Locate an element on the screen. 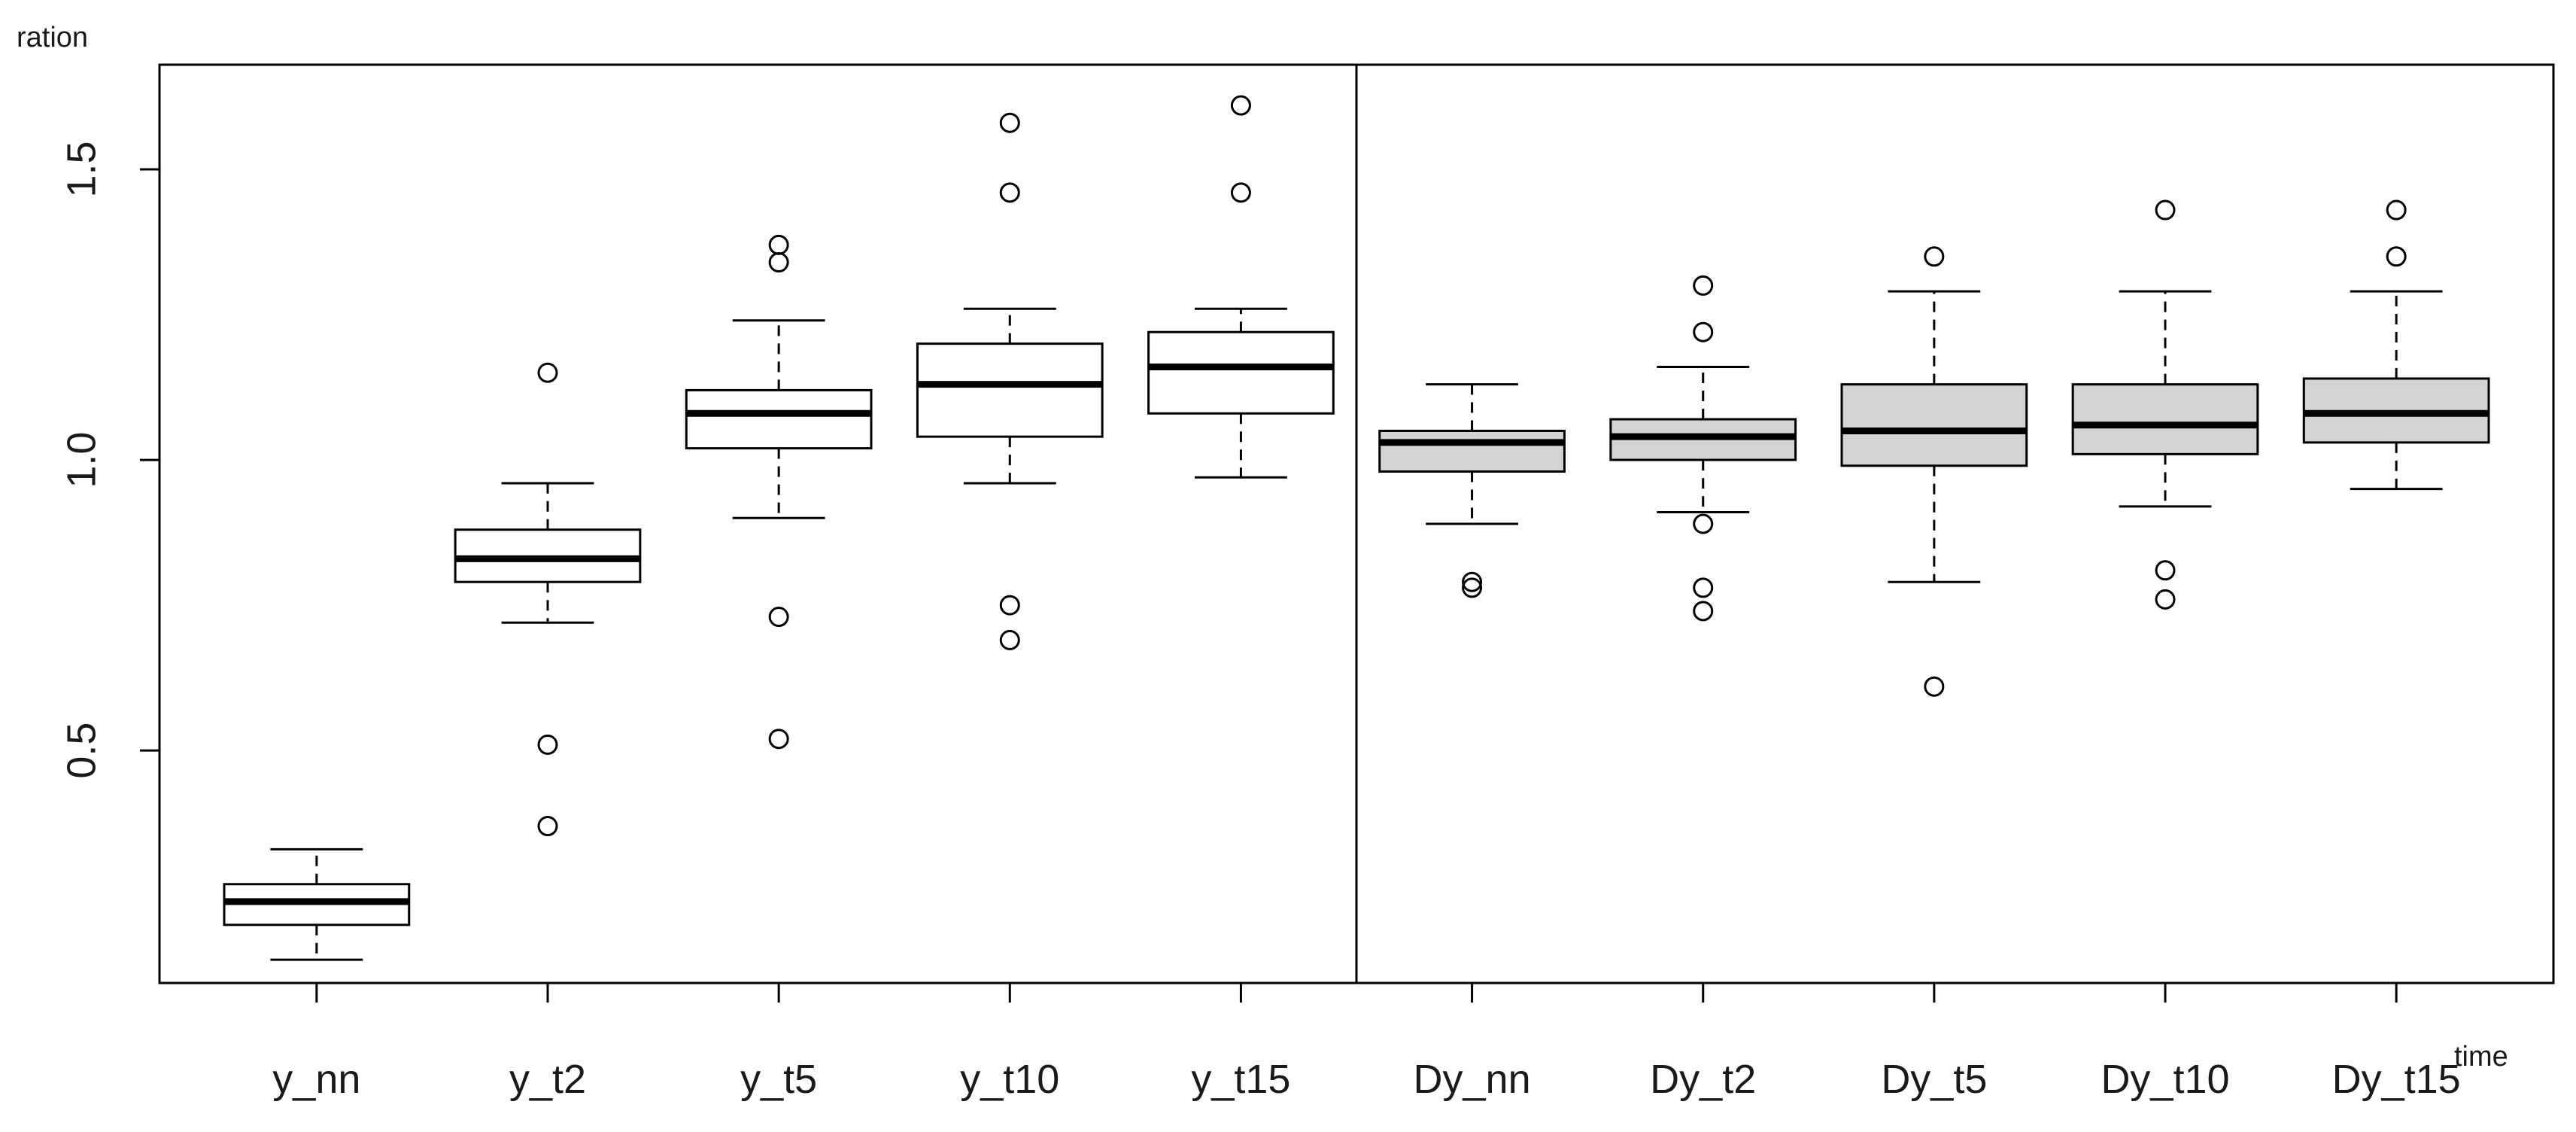  x-tick-label: Dy_t2 is located at coordinates (1703, 1079).